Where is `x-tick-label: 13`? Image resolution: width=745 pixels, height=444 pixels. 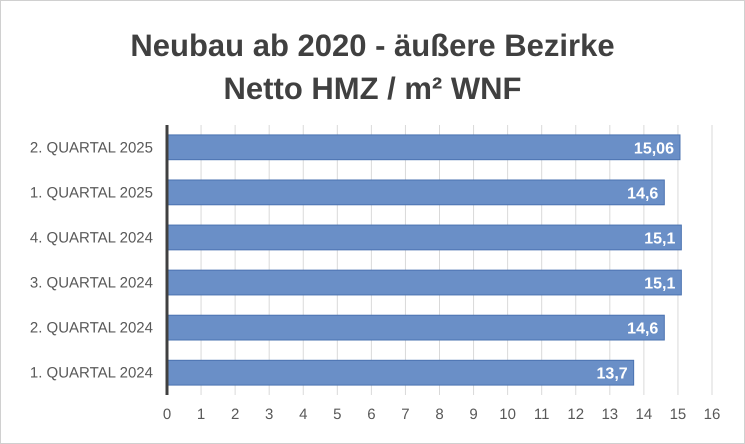
x-tick-label: 13 is located at coordinates (609, 414).